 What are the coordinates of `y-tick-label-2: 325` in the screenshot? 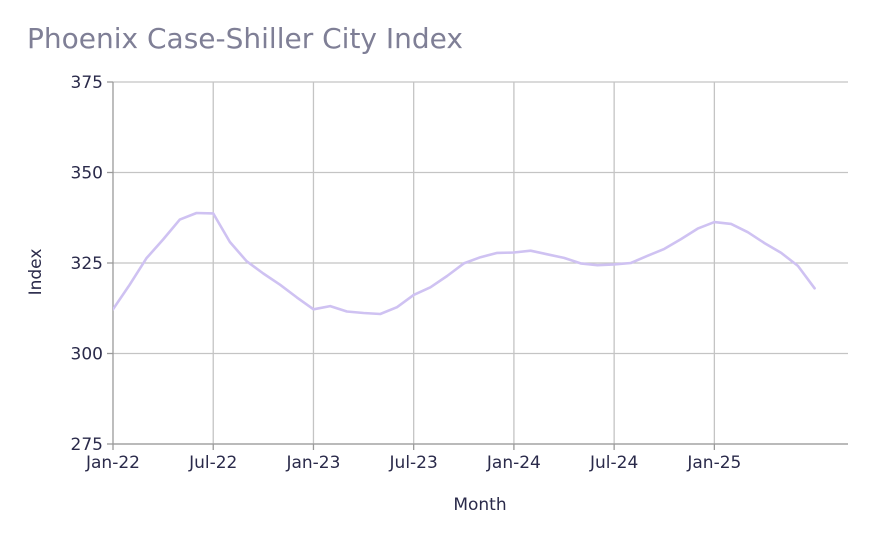 It's located at (87, 264).